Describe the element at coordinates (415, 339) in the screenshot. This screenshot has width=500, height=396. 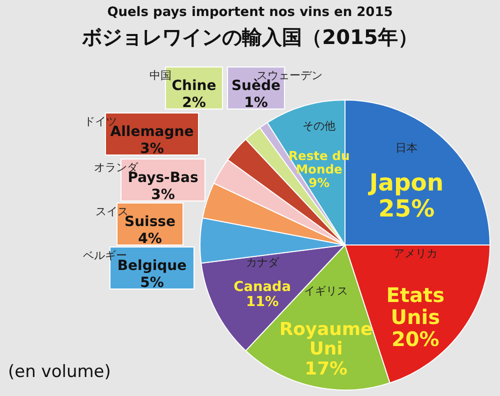
I see `data-label: 20%` at that location.